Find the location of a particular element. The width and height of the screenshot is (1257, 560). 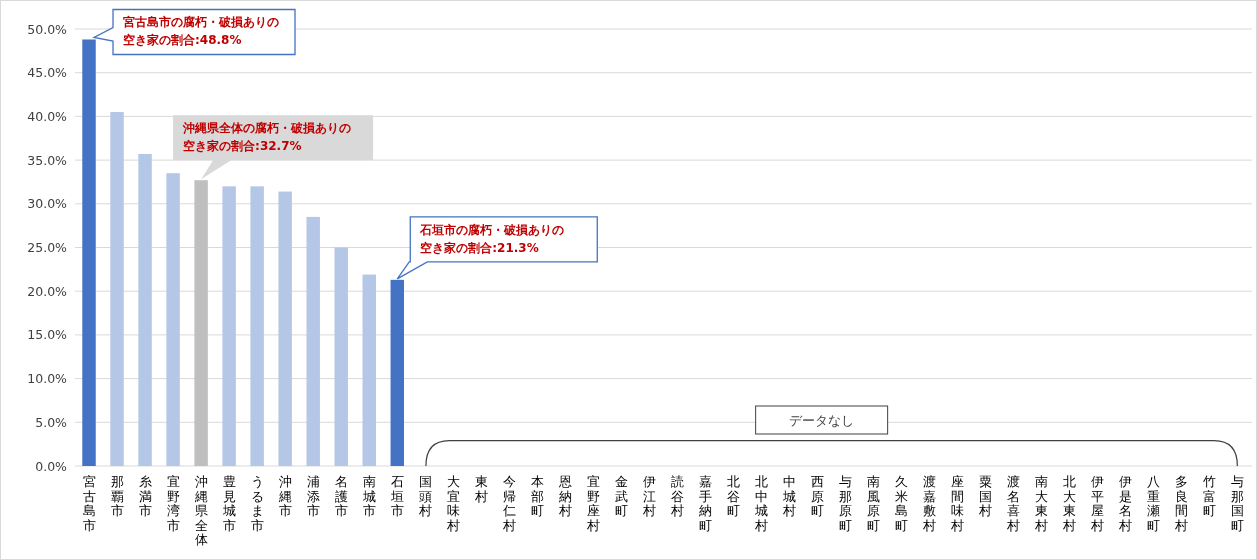

x-tick-label: 国頭村 is located at coordinates (424, 496).